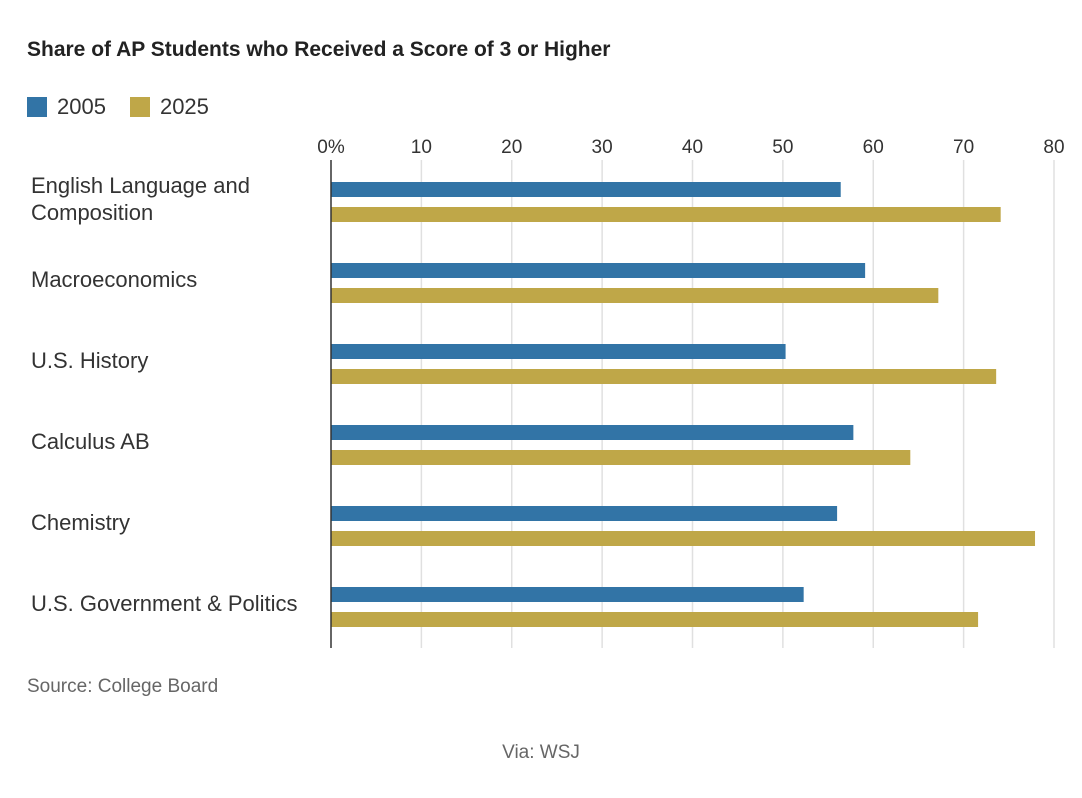 This screenshot has width=1082, height=798. What do you see at coordinates (92, 212) in the screenshot?
I see `category-label: Composition` at bounding box center [92, 212].